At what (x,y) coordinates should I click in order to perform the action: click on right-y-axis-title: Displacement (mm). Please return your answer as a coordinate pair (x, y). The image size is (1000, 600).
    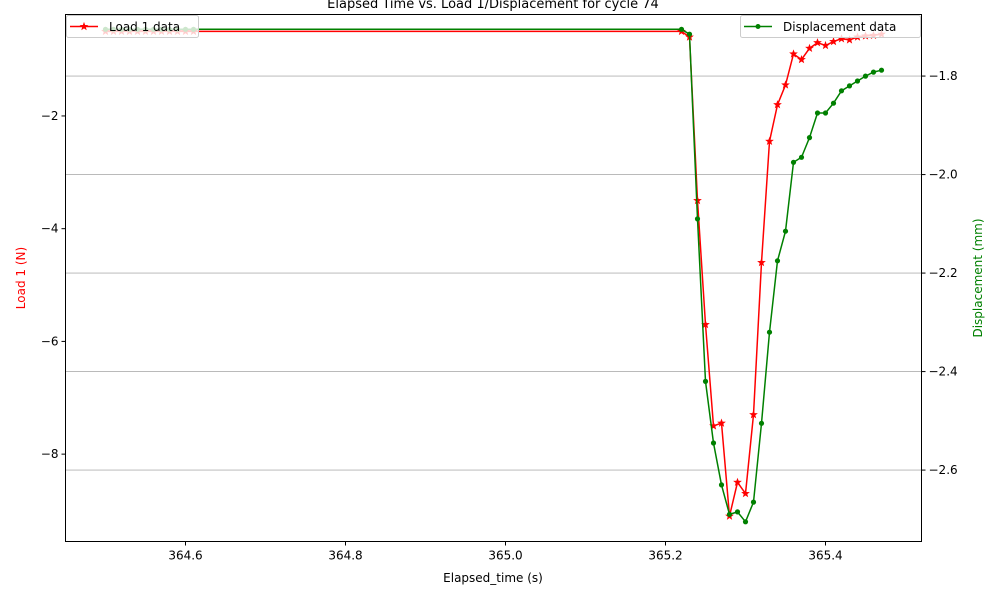
    Looking at the image, I should click on (978, 277).